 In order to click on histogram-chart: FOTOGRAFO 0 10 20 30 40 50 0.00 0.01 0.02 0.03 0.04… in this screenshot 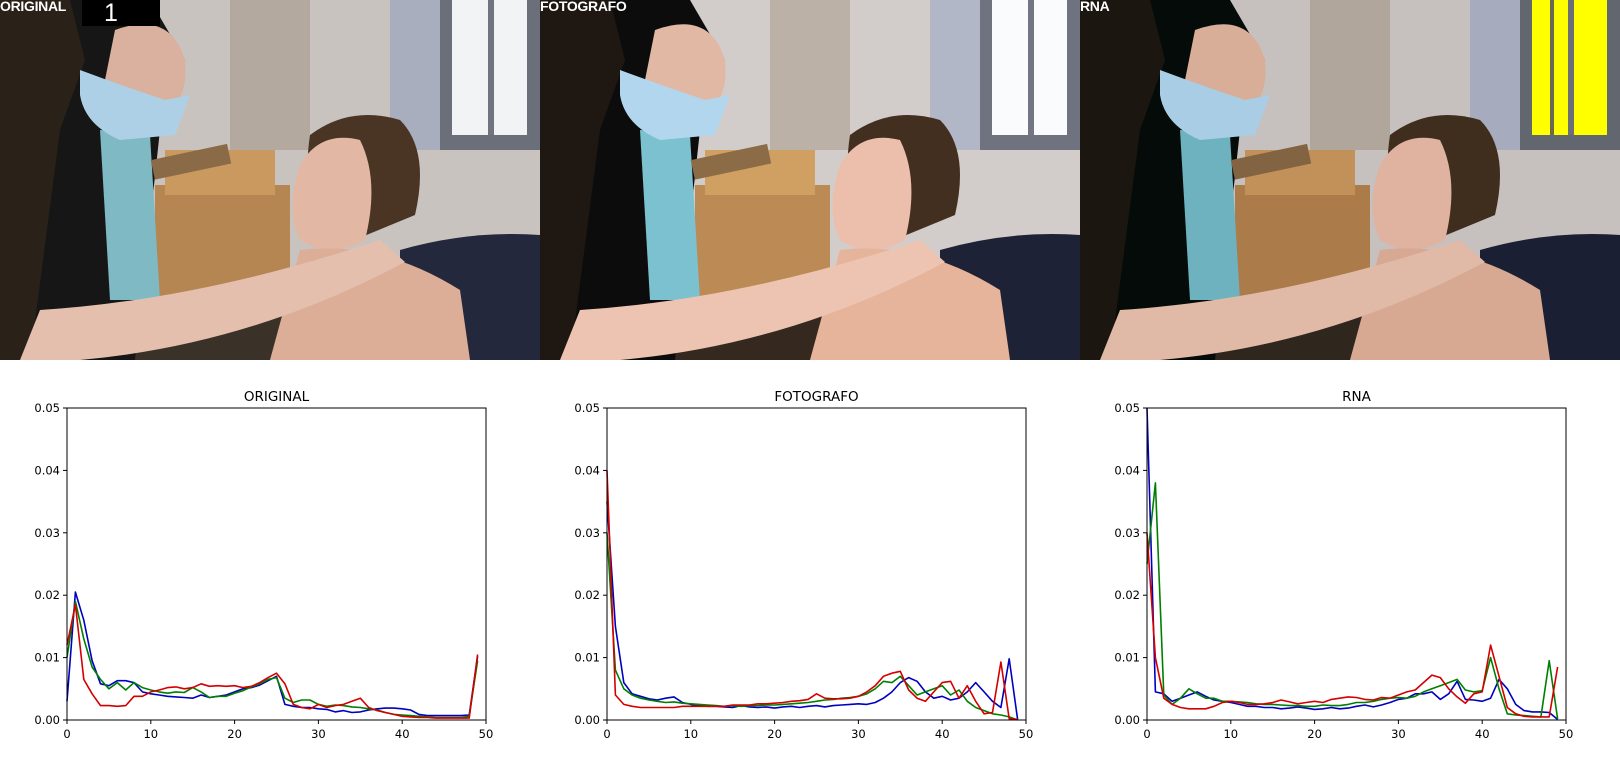, I will do `click(803, 565)`.